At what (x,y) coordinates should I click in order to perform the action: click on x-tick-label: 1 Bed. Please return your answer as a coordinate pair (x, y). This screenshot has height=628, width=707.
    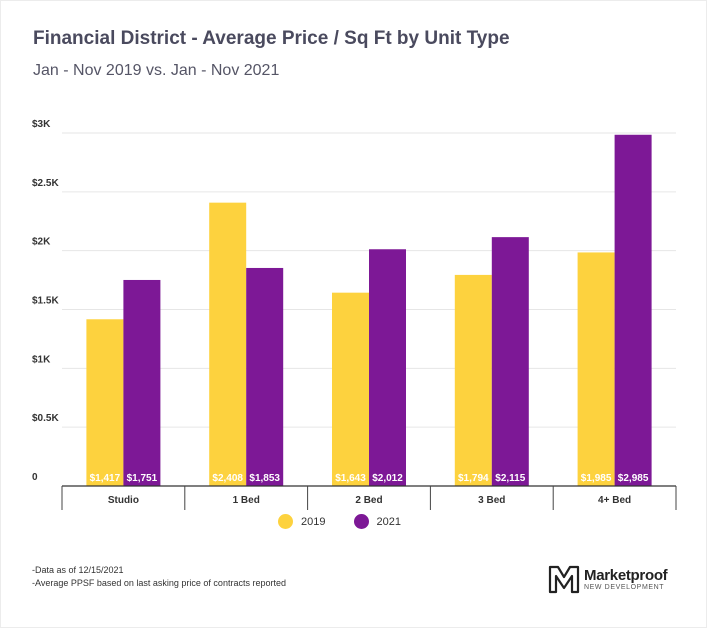
    Looking at the image, I should click on (246, 500).